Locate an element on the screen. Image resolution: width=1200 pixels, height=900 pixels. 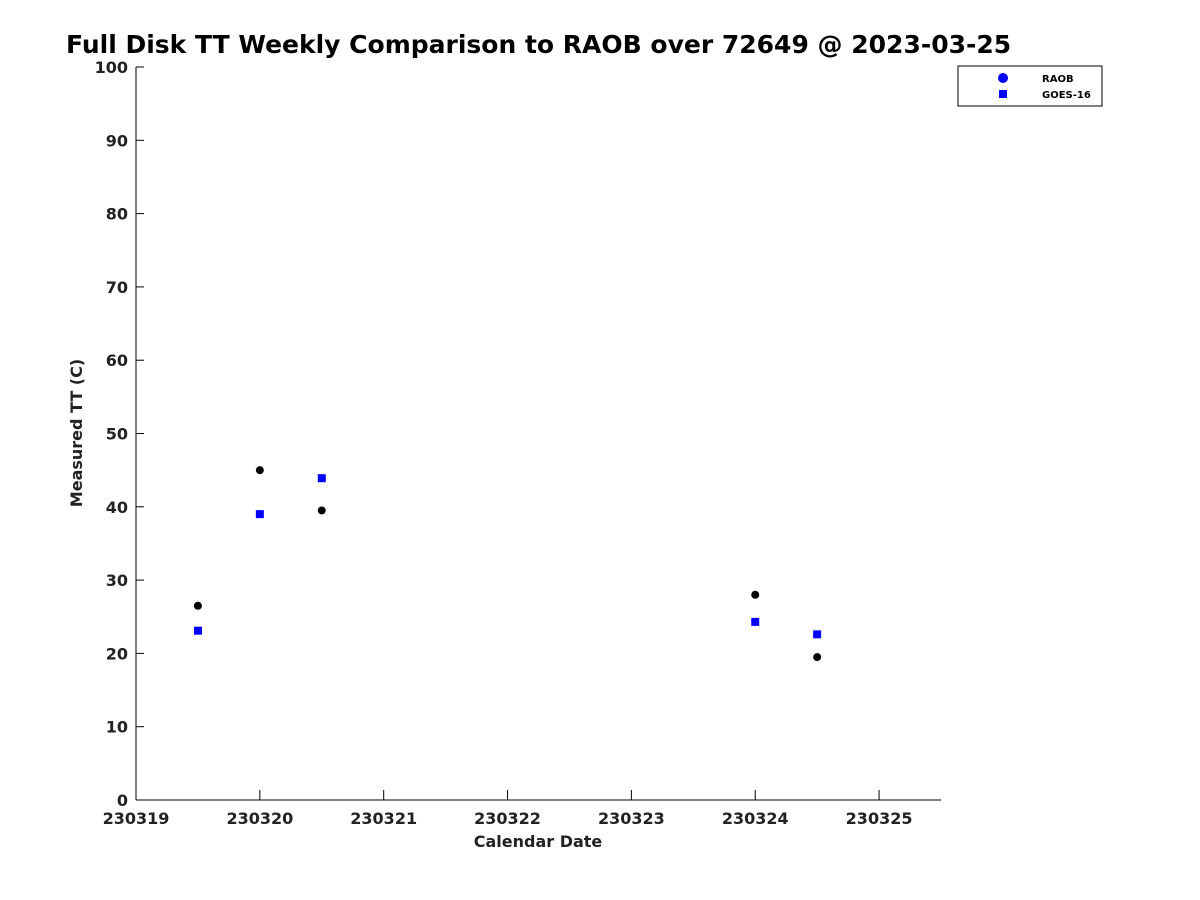
legend-box is located at coordinates (1030, 86).